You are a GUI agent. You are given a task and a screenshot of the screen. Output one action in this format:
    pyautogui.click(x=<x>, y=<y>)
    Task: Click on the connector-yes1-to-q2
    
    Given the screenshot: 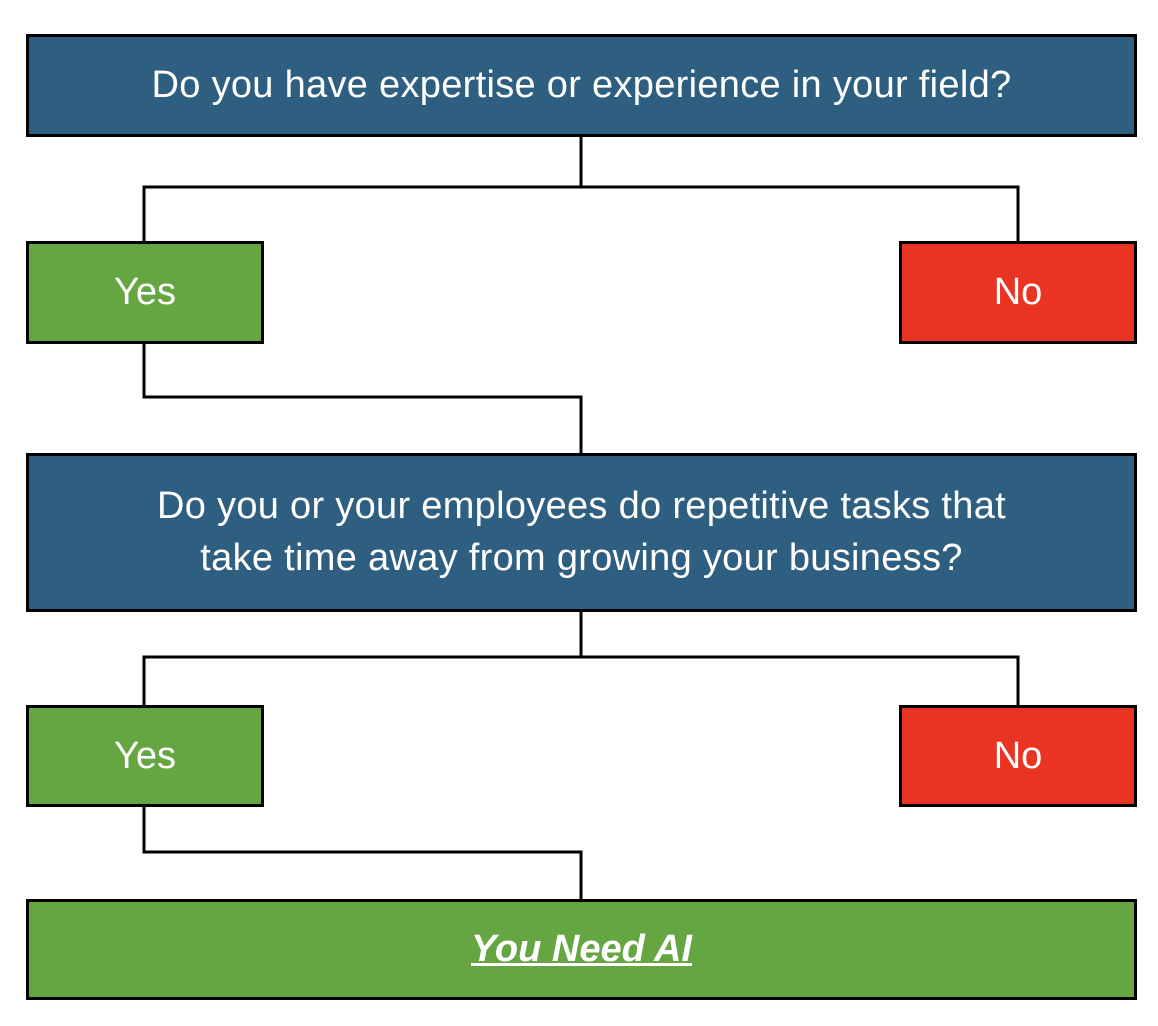 What is the action you would take?
    pyautogui.click(x=362, y=398)
    